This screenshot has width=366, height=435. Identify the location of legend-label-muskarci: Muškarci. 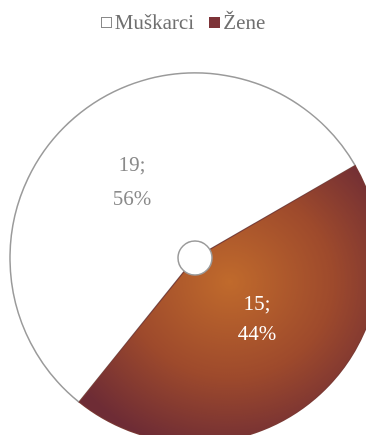
(154, 22).